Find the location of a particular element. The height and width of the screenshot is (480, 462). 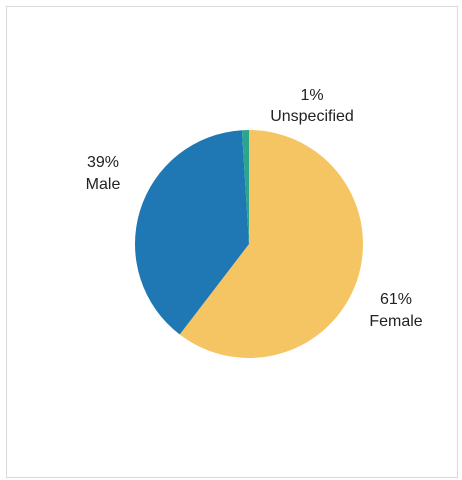

slice-label-male-percent: 39% is located at coordinates (103, 162).